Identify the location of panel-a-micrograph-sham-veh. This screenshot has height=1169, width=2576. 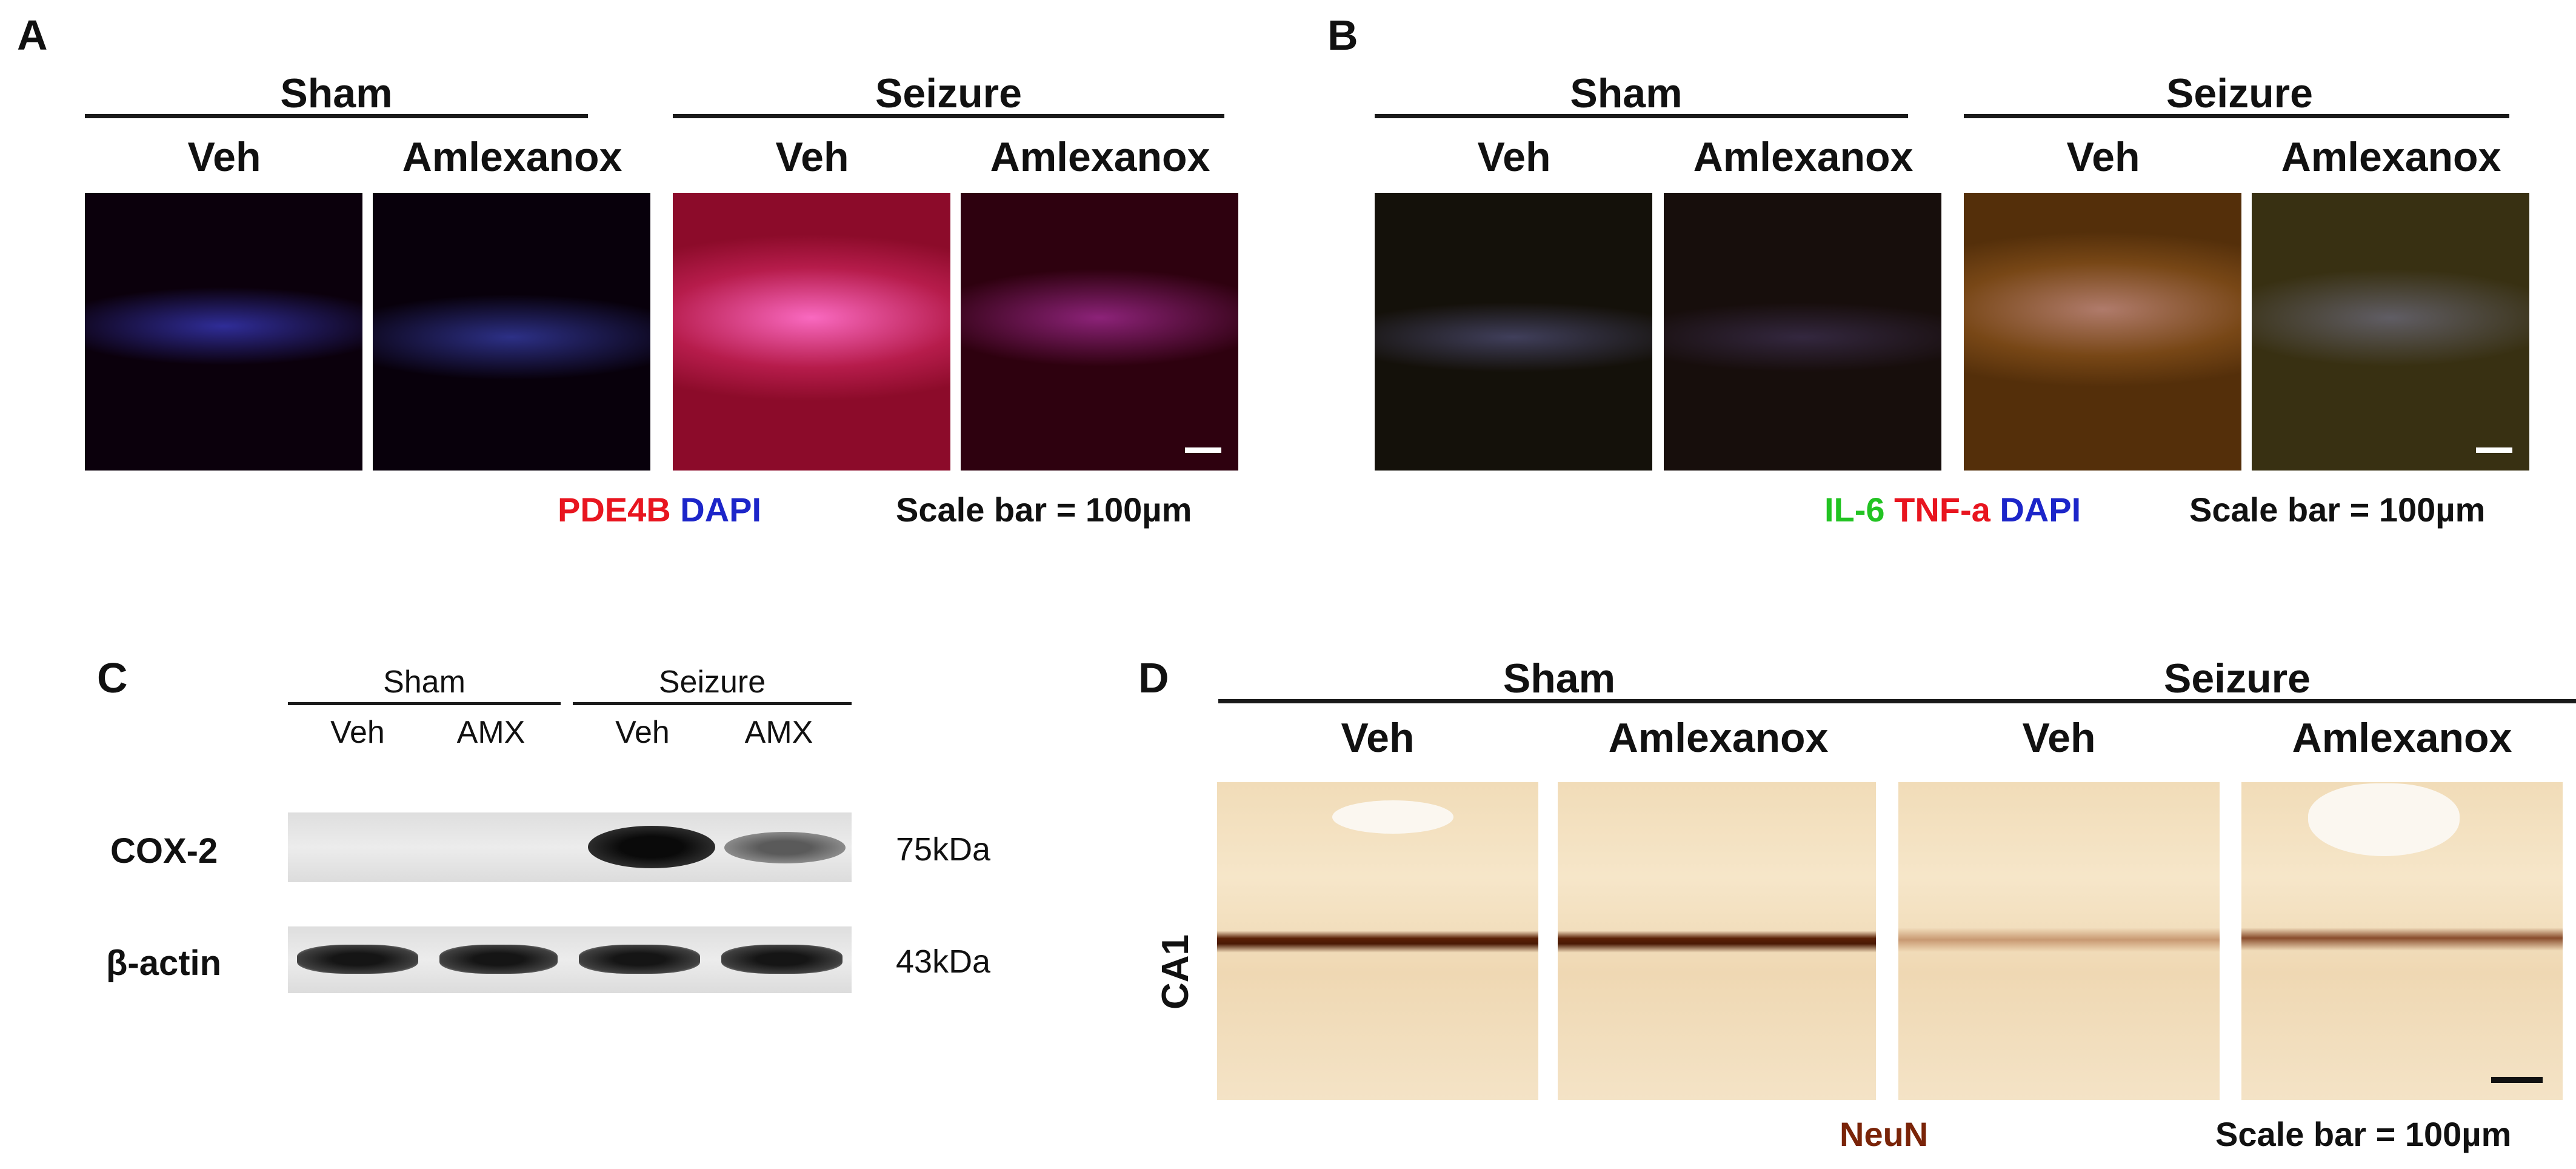
(223, 332).